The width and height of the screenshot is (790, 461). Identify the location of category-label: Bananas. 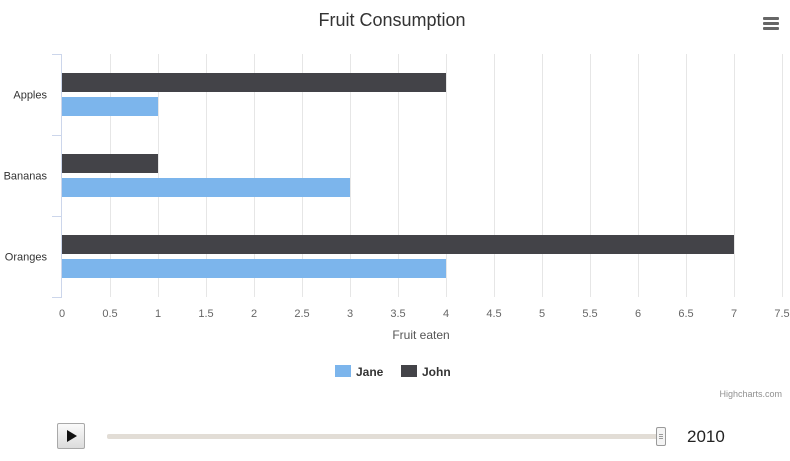
(26, 177).